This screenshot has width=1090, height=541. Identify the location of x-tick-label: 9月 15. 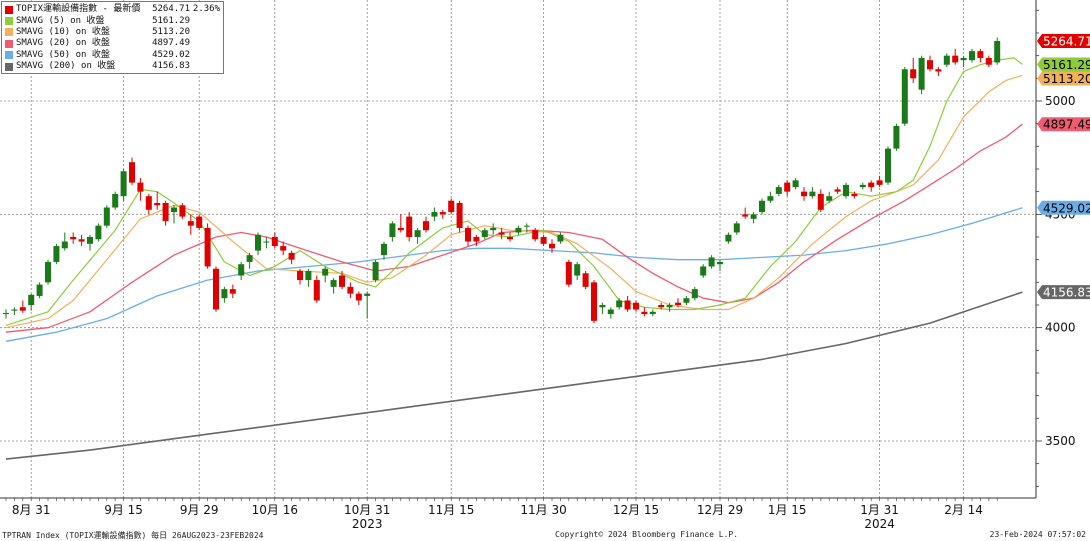
(123, 510).